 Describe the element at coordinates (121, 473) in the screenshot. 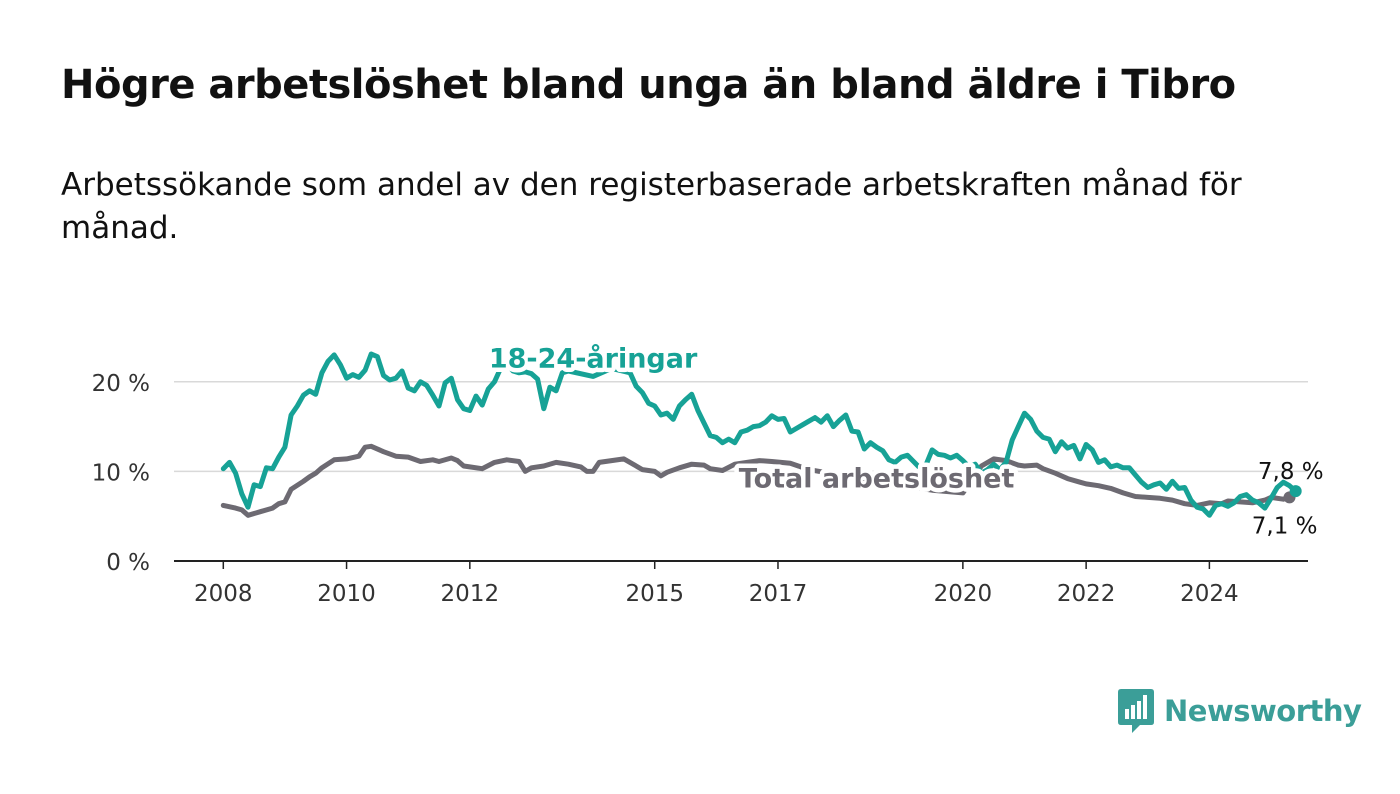

I see `y-tick-label: 10 %` at that location.